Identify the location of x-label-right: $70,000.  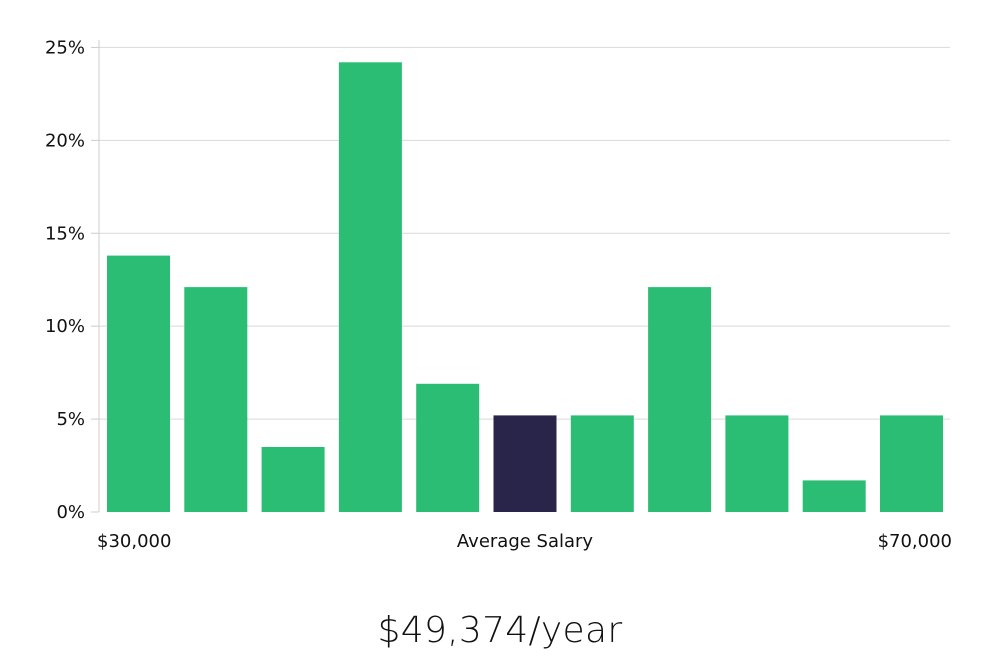
(915, 541).